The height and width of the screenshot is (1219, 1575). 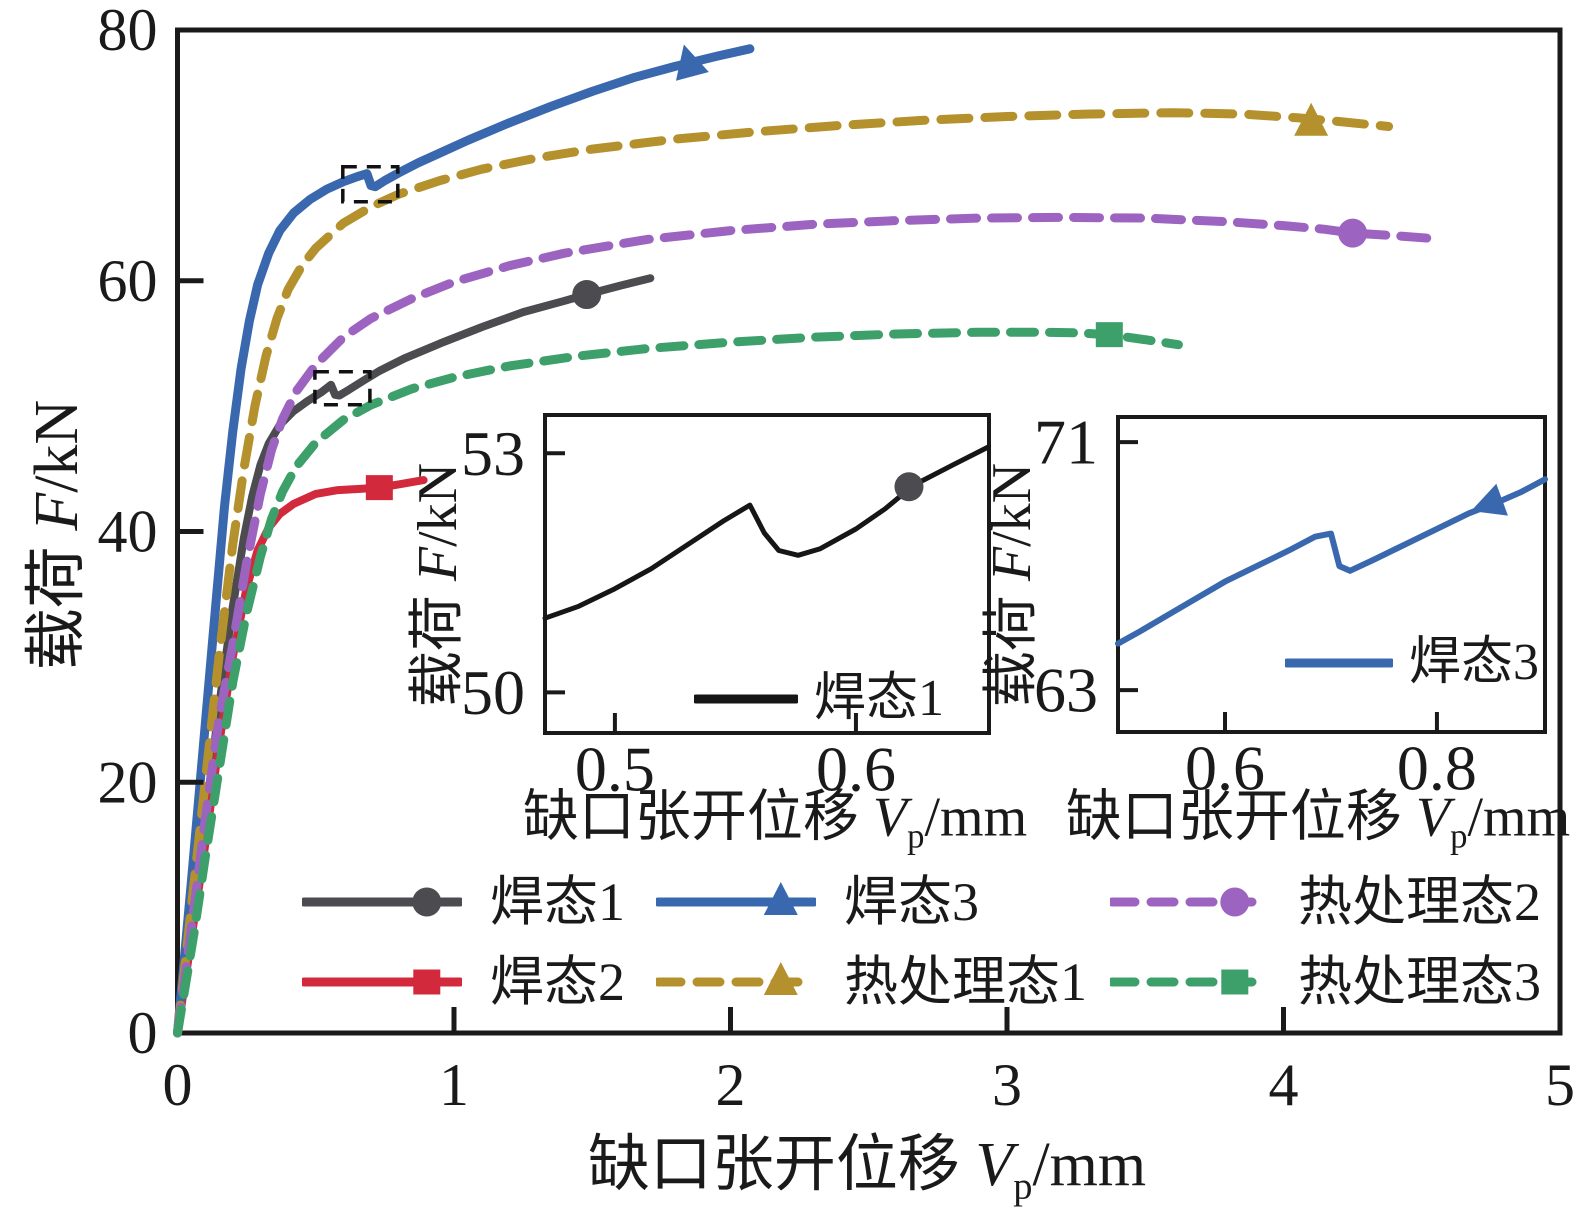 I want to click on inset1-x-title-sub: p, so click(x=916, y=836).